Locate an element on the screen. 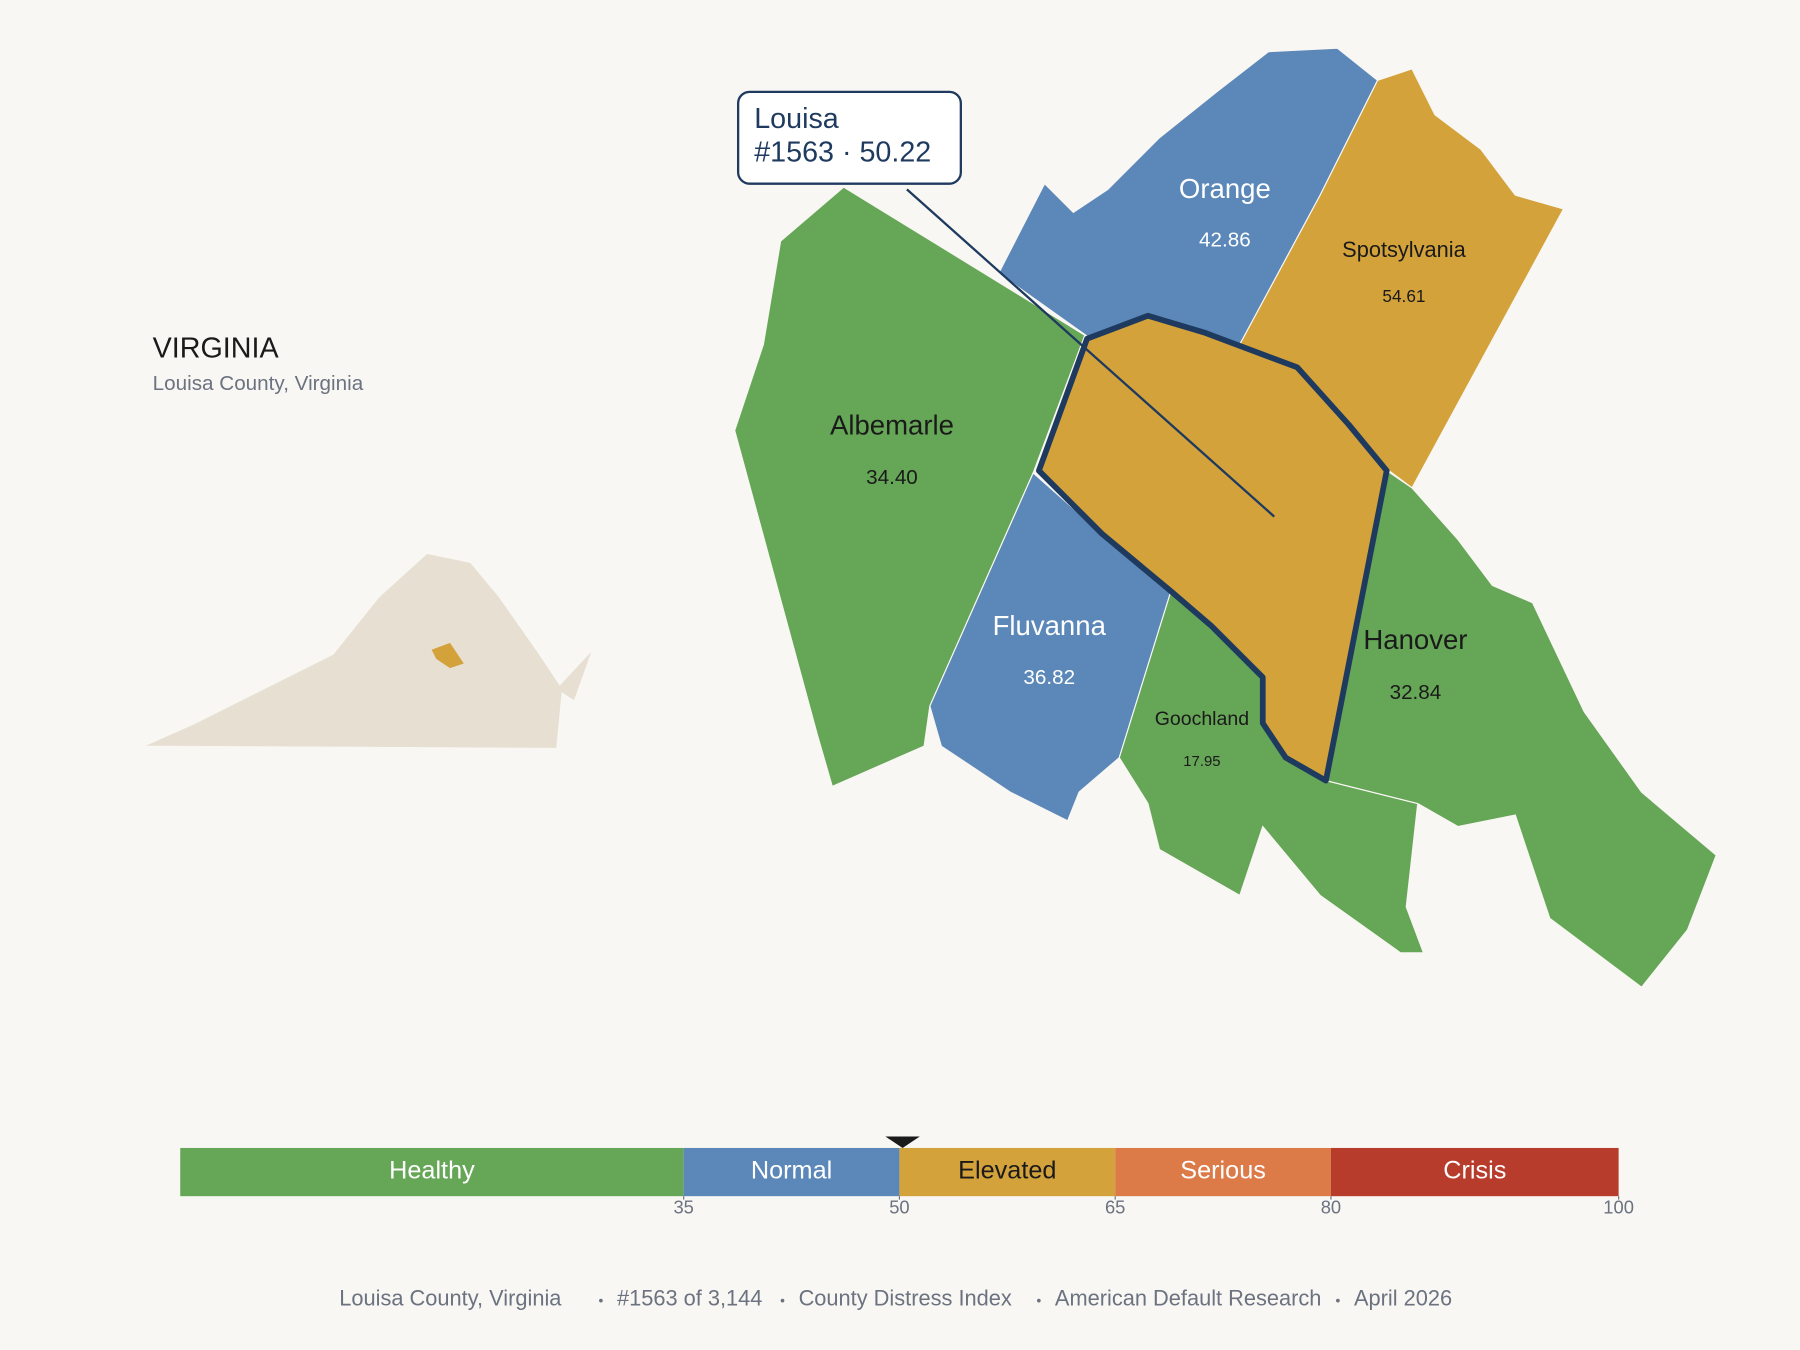 This screenshot has width=1800, height=1350. tick-label: 100 is located at coordinates (1618, 1207).